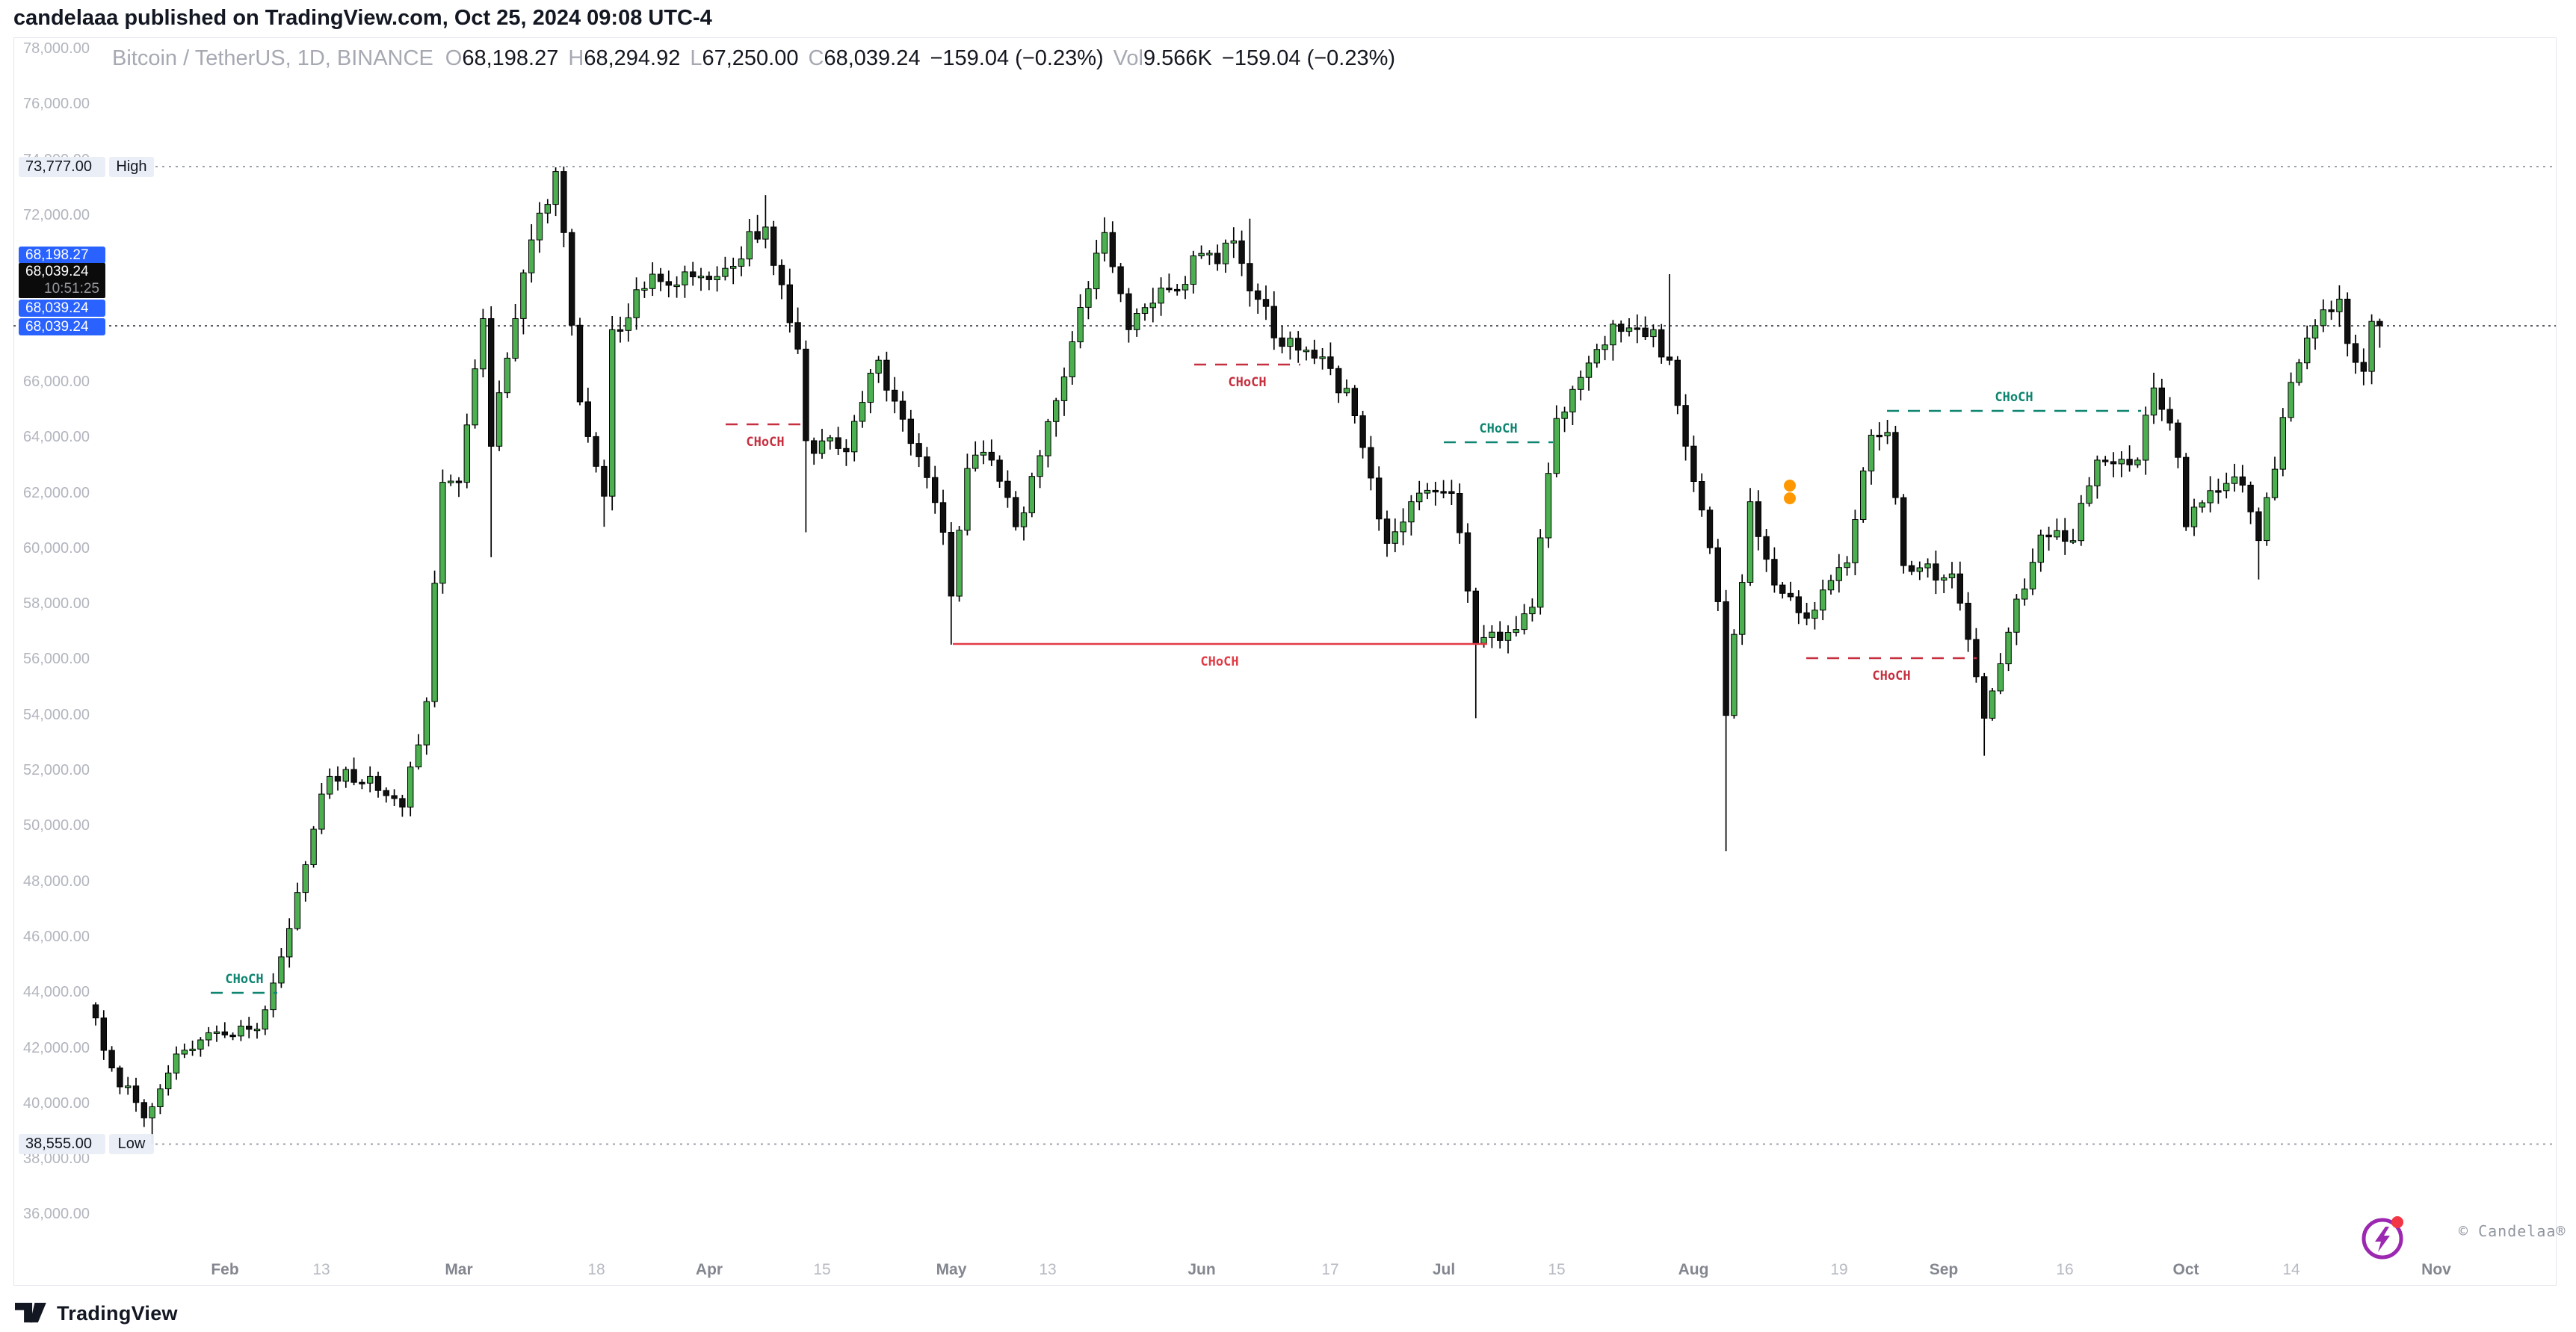  Describe the element at coordinates (816, 58) in the screenshot. I see `close-letter: C` at that location.